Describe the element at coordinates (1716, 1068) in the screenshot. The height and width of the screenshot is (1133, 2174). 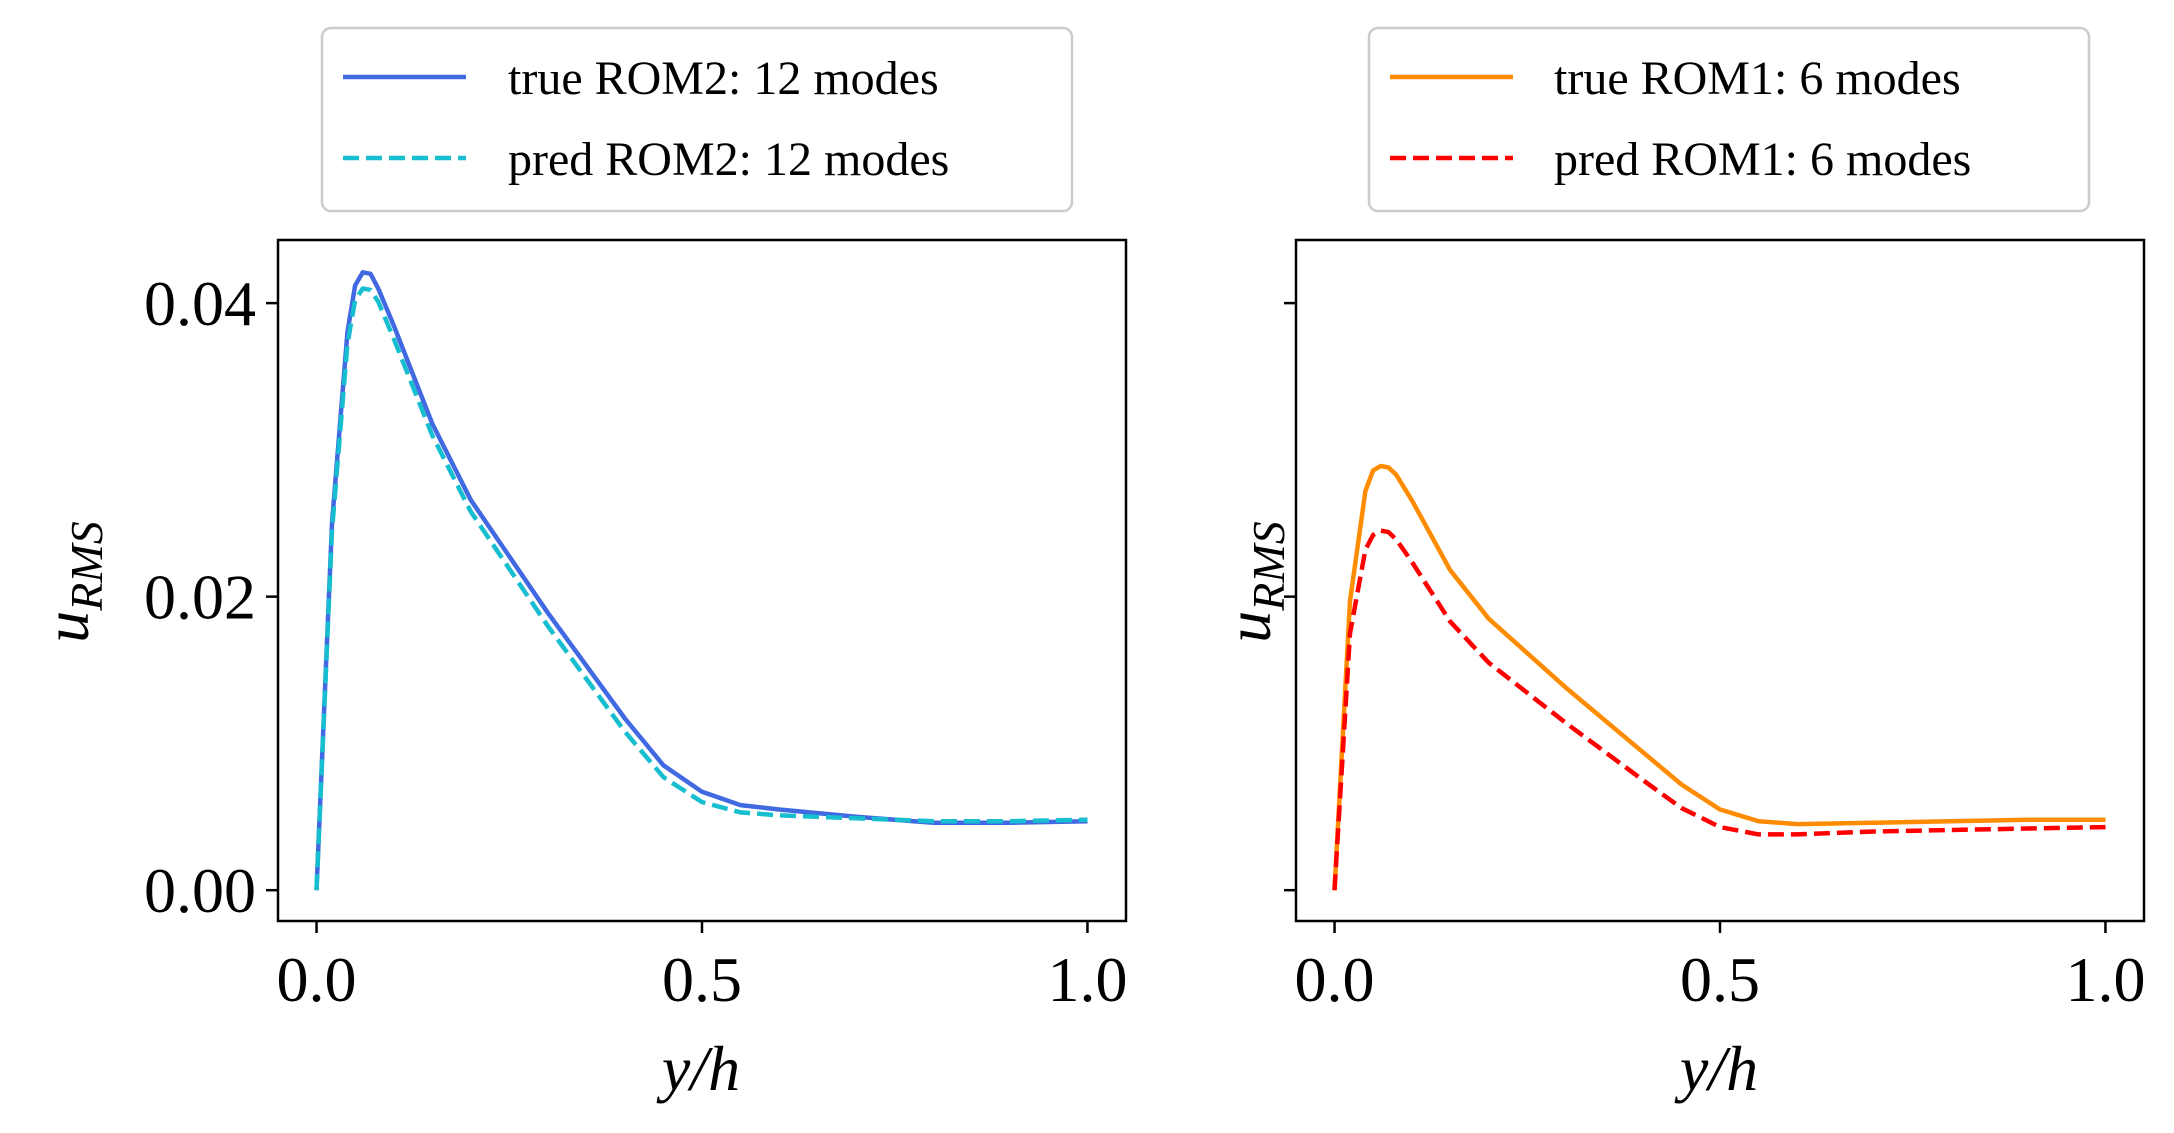
I see `right-x-axis-label: y/h` at that location.